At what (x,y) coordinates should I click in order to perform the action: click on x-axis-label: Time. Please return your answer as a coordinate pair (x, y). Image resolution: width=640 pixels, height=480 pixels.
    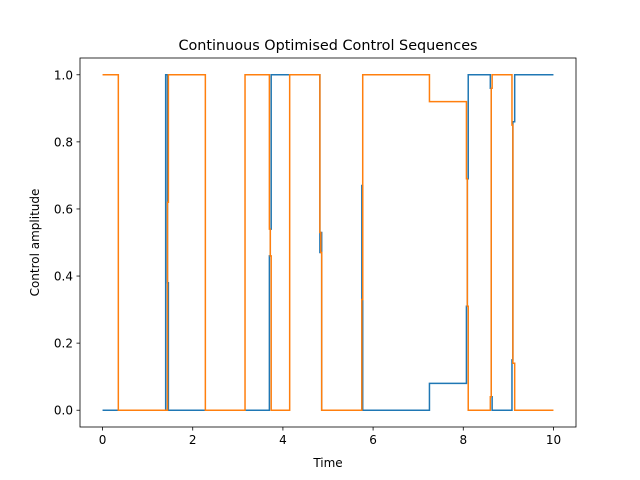
    Looking at the image, I should click on (327, 463).